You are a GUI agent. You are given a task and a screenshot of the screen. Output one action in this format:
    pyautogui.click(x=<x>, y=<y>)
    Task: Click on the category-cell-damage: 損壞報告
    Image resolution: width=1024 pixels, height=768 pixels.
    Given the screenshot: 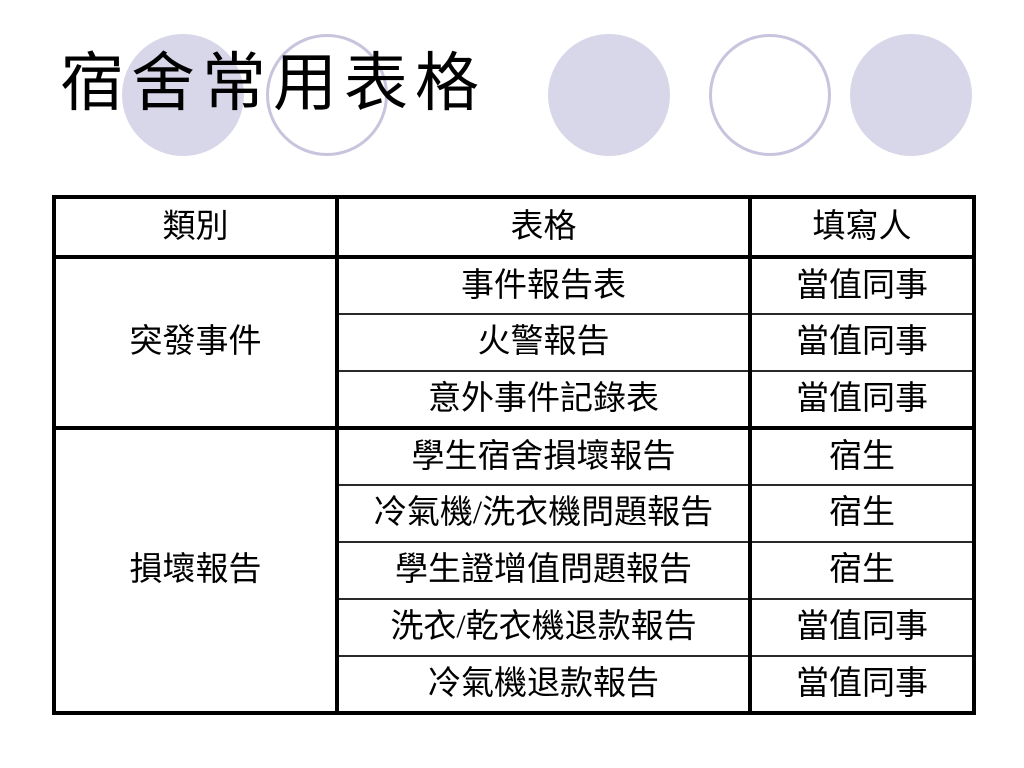 What is the action you would take?
    pyautogui.click(x=195, y=570)
    